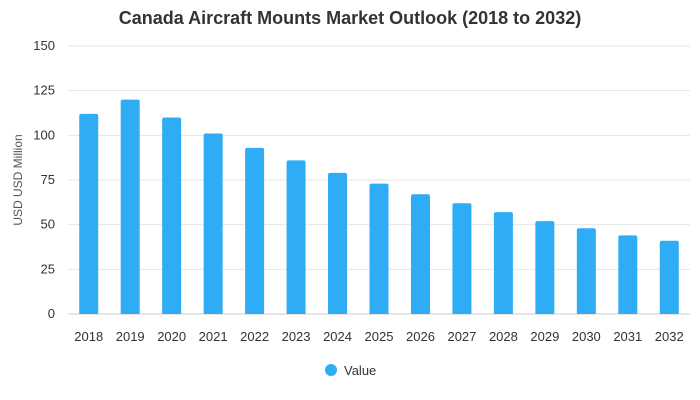 The height and width of the screenshot is (400, 700). What do you see at coordinates (44, 134) in the screenshot?
I see `y-tick-label: 100` at bounding box center [44, 134].